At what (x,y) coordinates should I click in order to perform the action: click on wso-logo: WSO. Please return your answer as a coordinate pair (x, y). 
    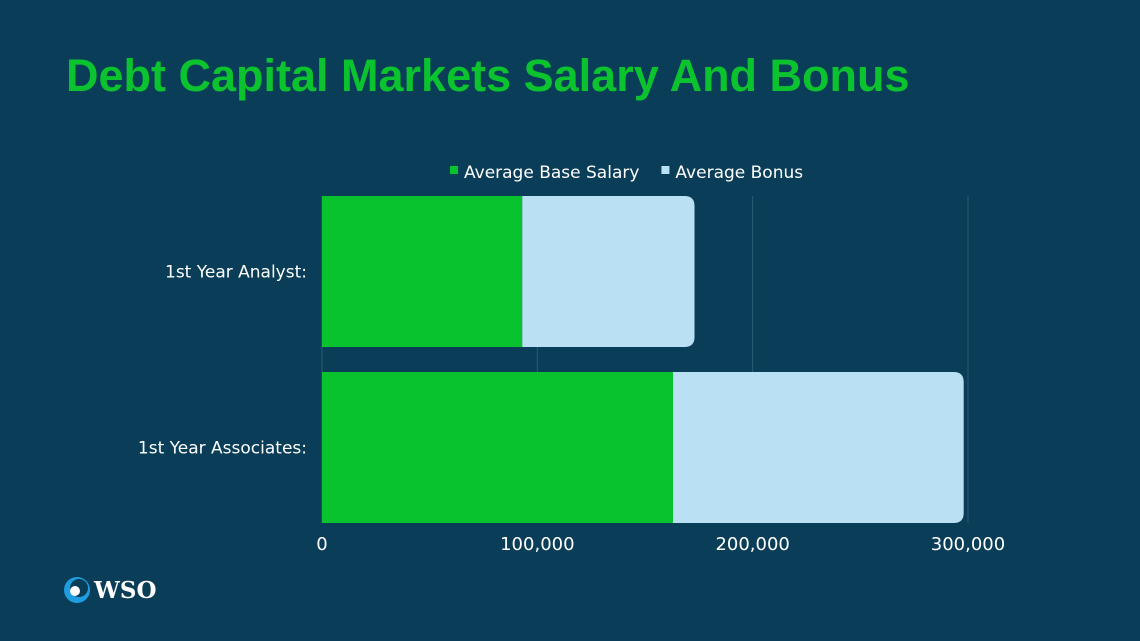
    Looking at the image, I should click on (109, 590).